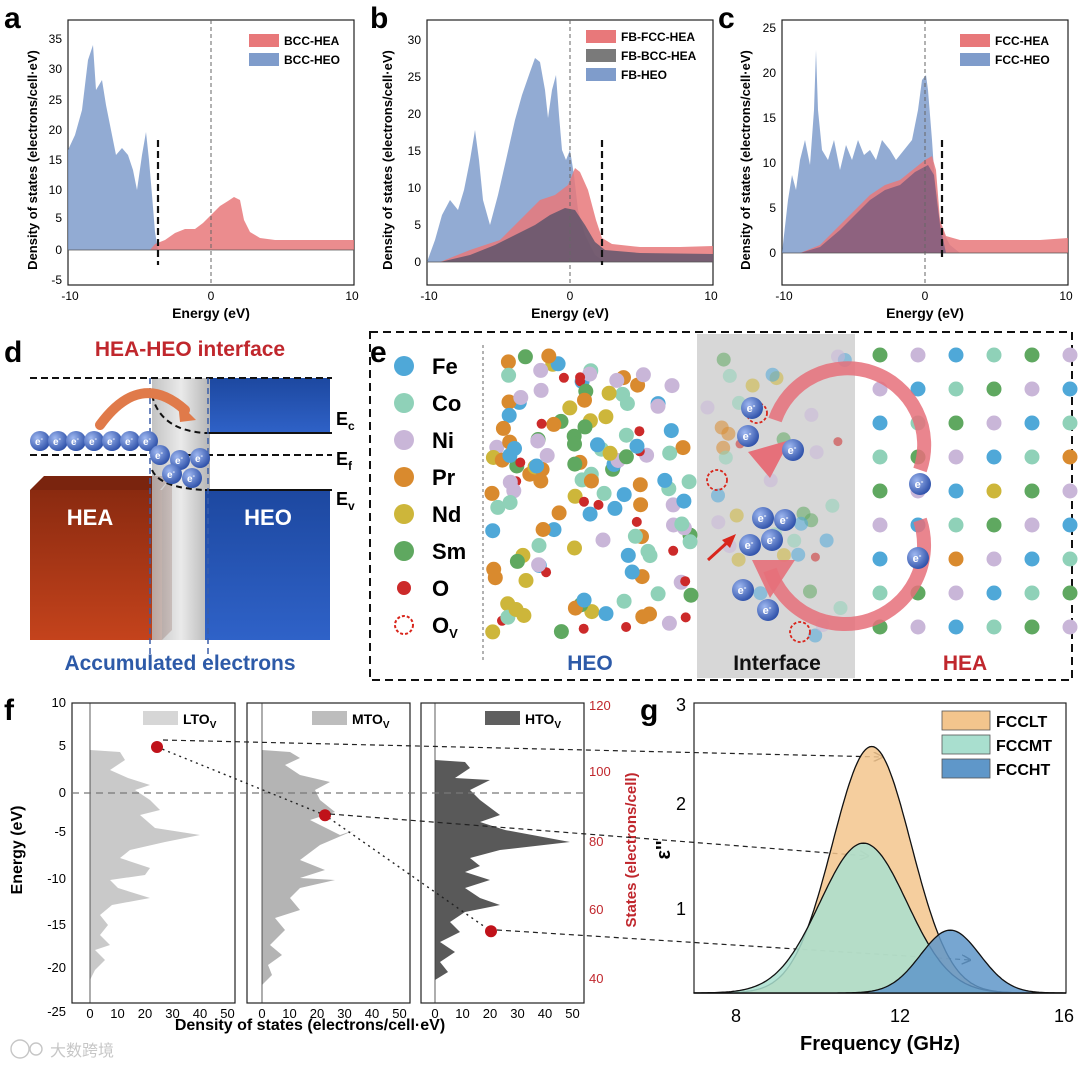 This screenshot has width=1080, height=1066. What do you see at coordinates (443, 440) in the screenshot?
I see `svg-text: Ni` at bounding box center [443, 440].